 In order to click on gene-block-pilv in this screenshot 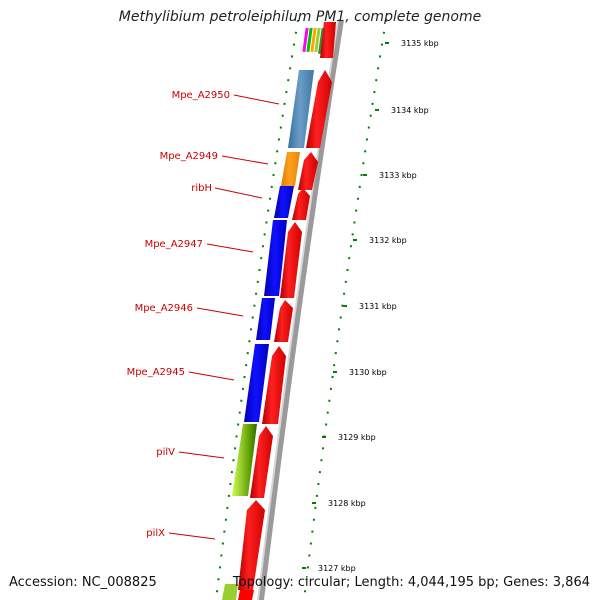, I will do `click(244, 460)`.